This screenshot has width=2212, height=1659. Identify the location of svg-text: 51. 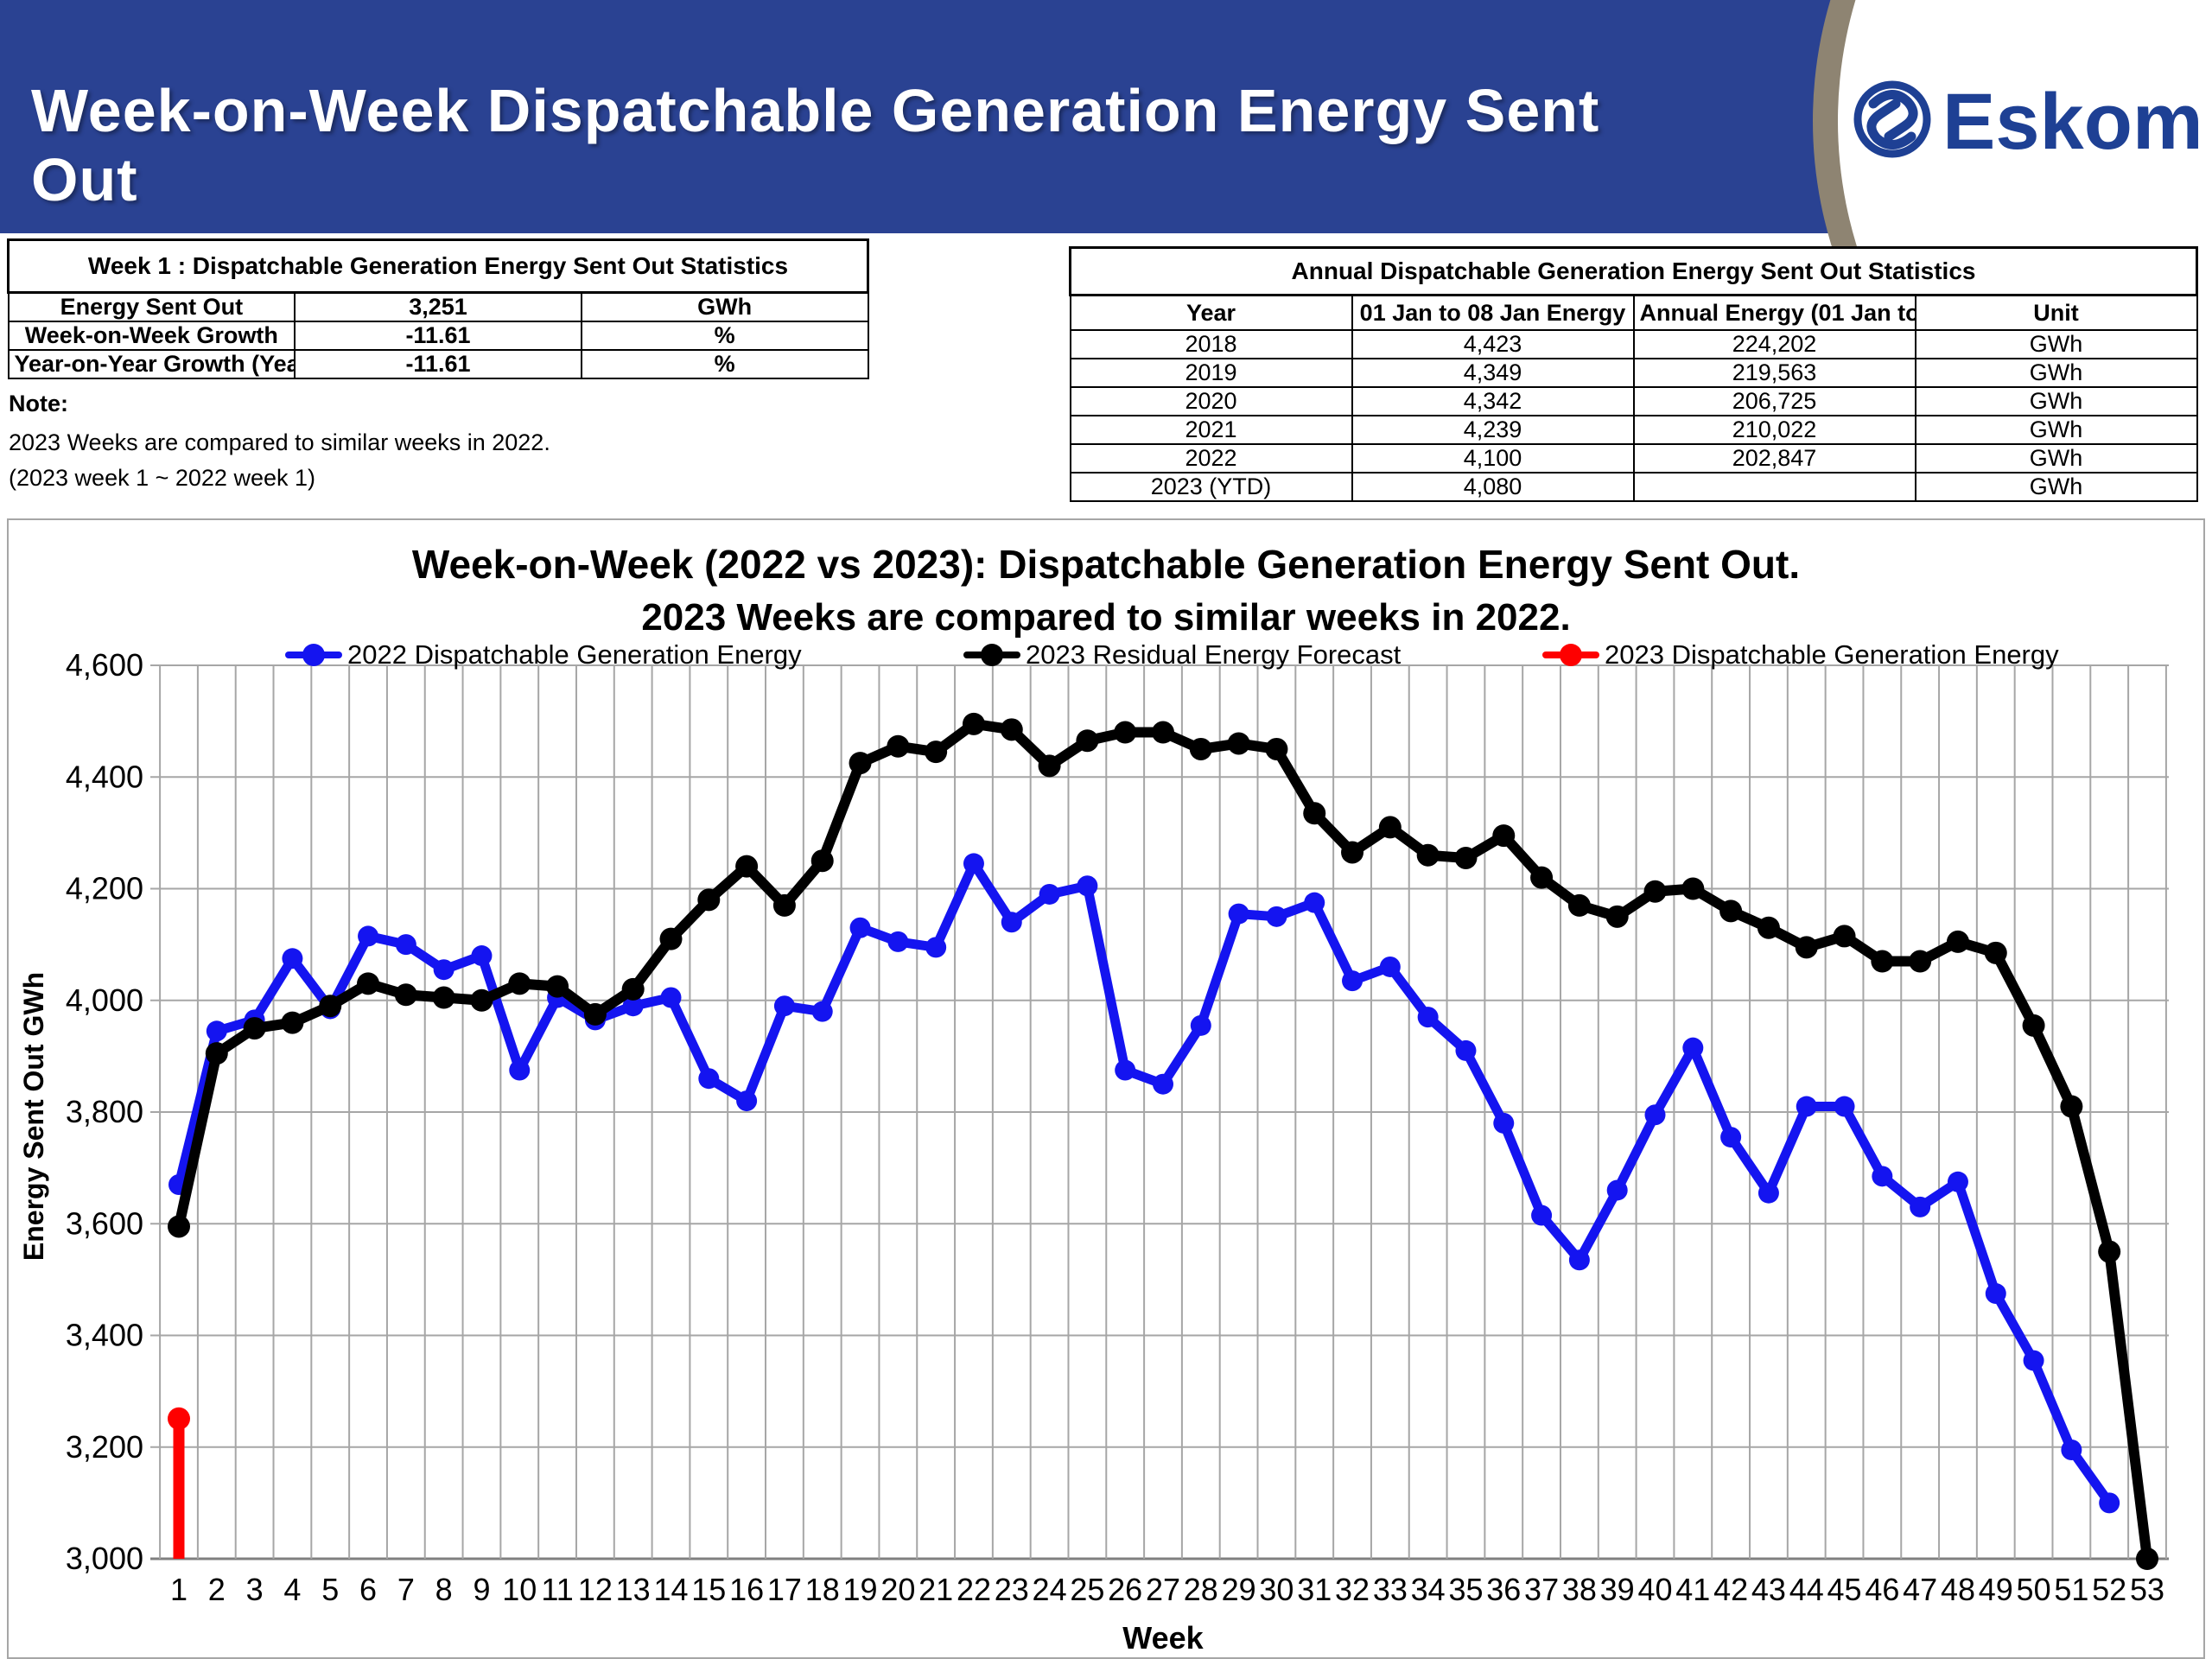
(2071, 1589).